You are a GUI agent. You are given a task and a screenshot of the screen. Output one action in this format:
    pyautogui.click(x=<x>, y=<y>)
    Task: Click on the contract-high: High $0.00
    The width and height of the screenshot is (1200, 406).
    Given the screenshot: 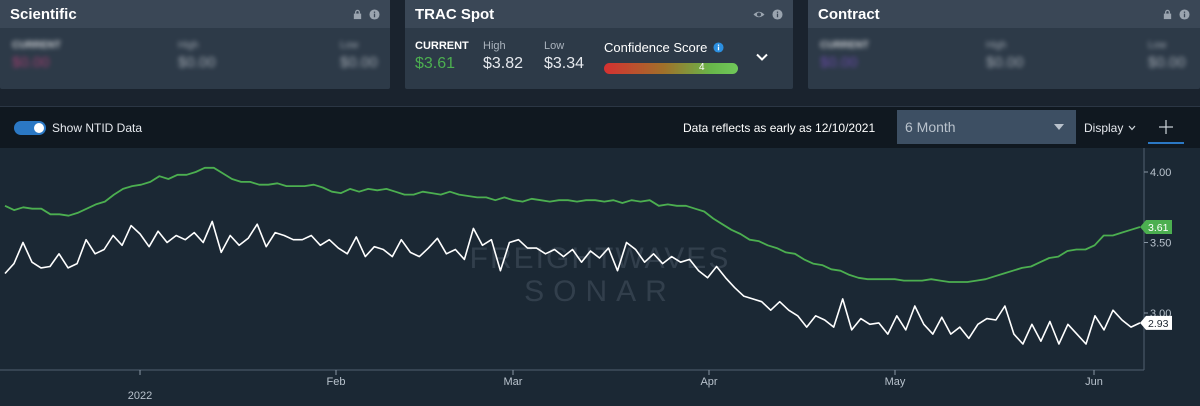 What is the action you would take?
    pyautogui.click(x=1005, y=55)
    